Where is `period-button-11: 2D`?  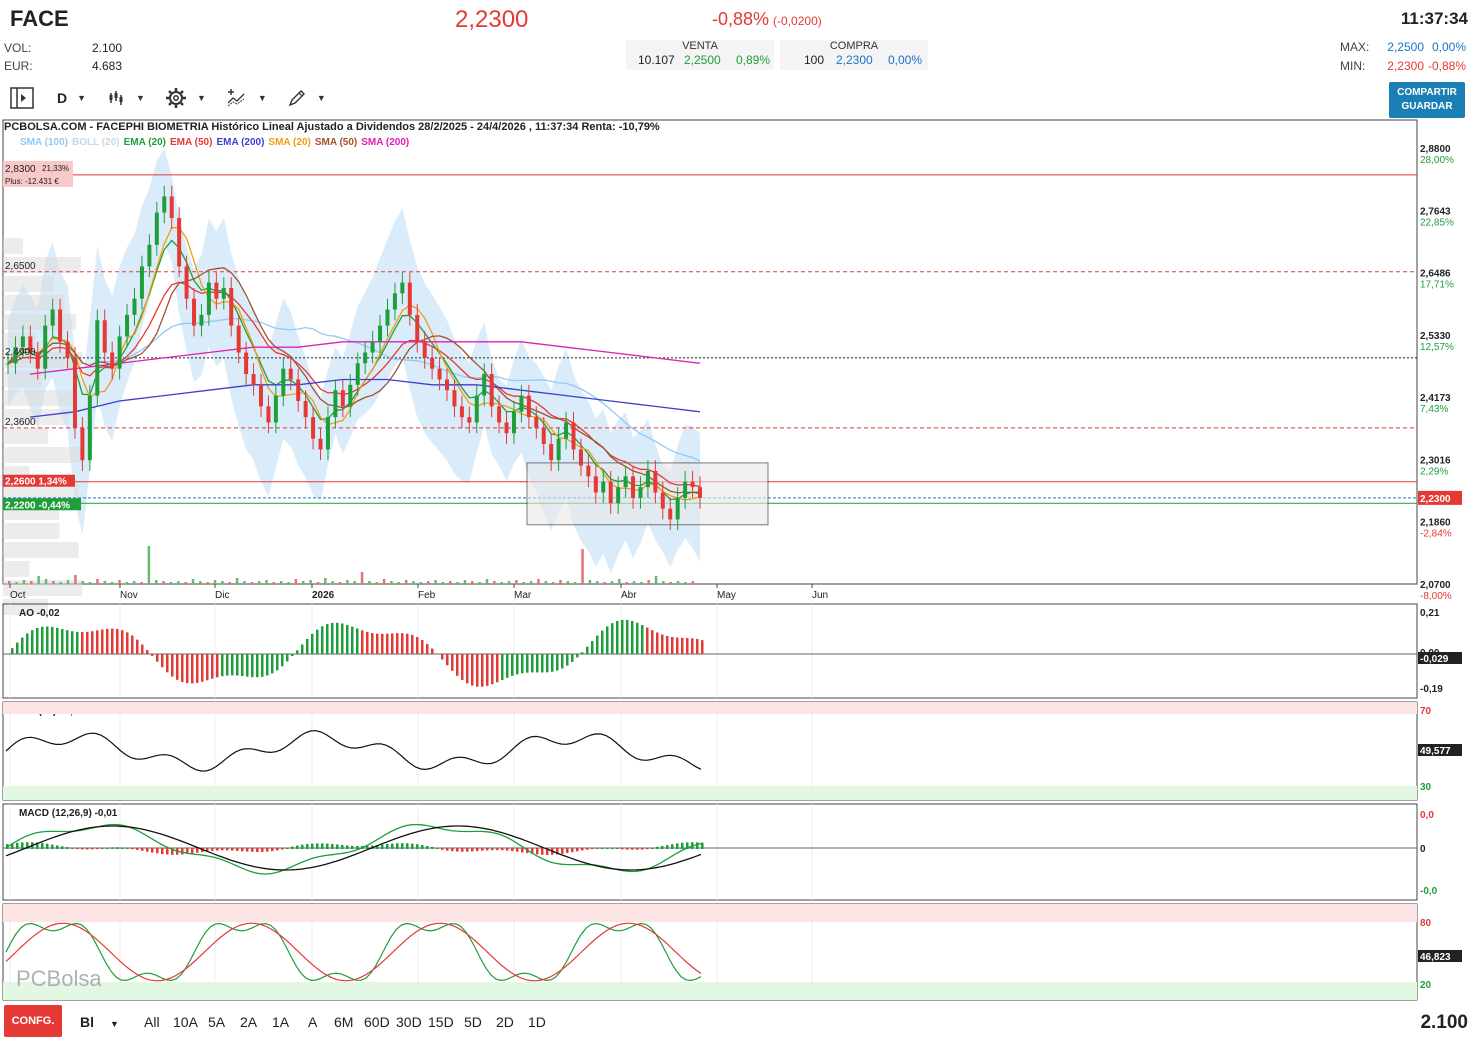
period-button-11: 2D is located at coordinates (505, 1022).